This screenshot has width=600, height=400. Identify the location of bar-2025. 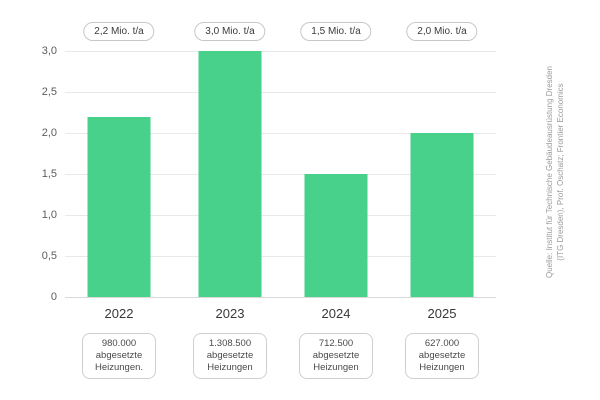
(442, 215).